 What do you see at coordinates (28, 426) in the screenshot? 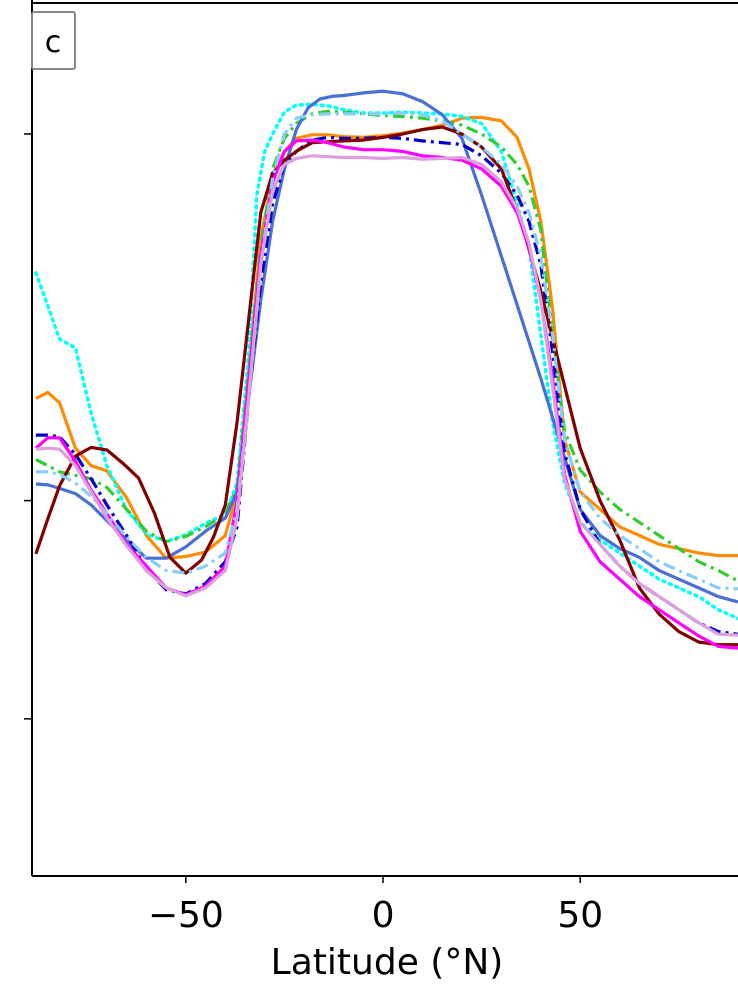
I see `y-ticks` at bounding box center [28, 426].